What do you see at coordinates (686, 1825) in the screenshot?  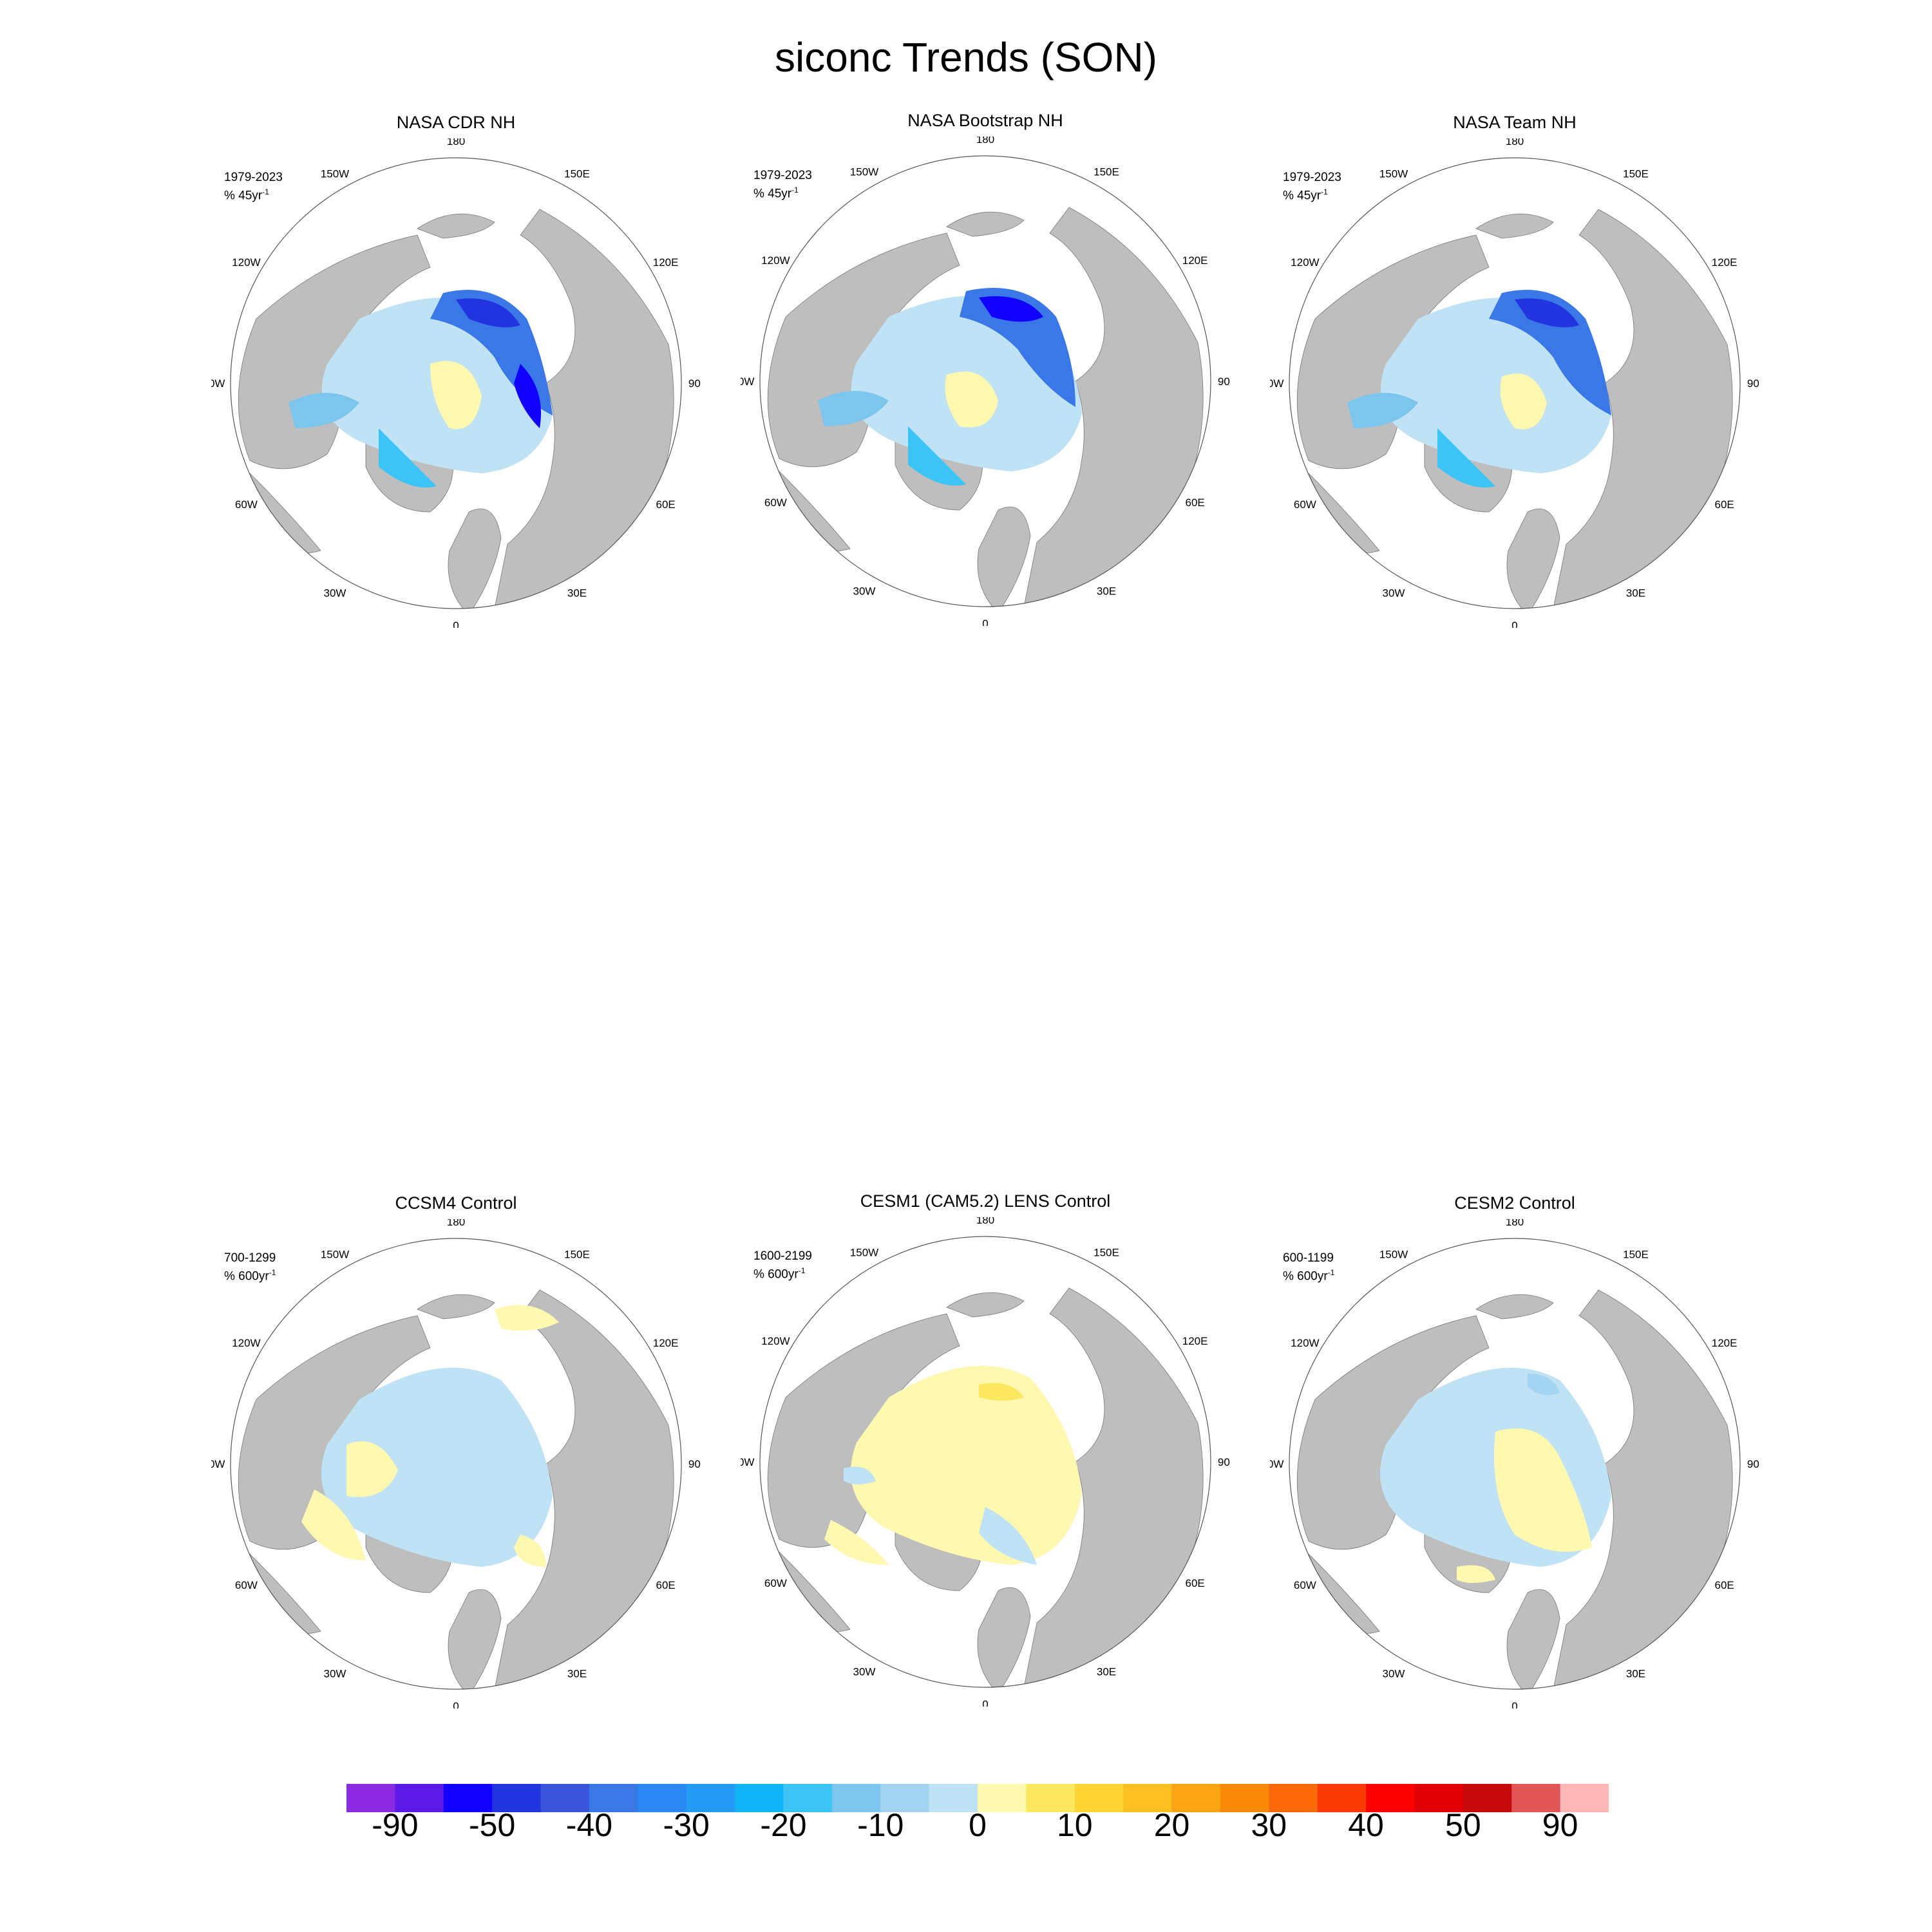 I see `colorbar-label: -30` at bounding box center [686, 1825].